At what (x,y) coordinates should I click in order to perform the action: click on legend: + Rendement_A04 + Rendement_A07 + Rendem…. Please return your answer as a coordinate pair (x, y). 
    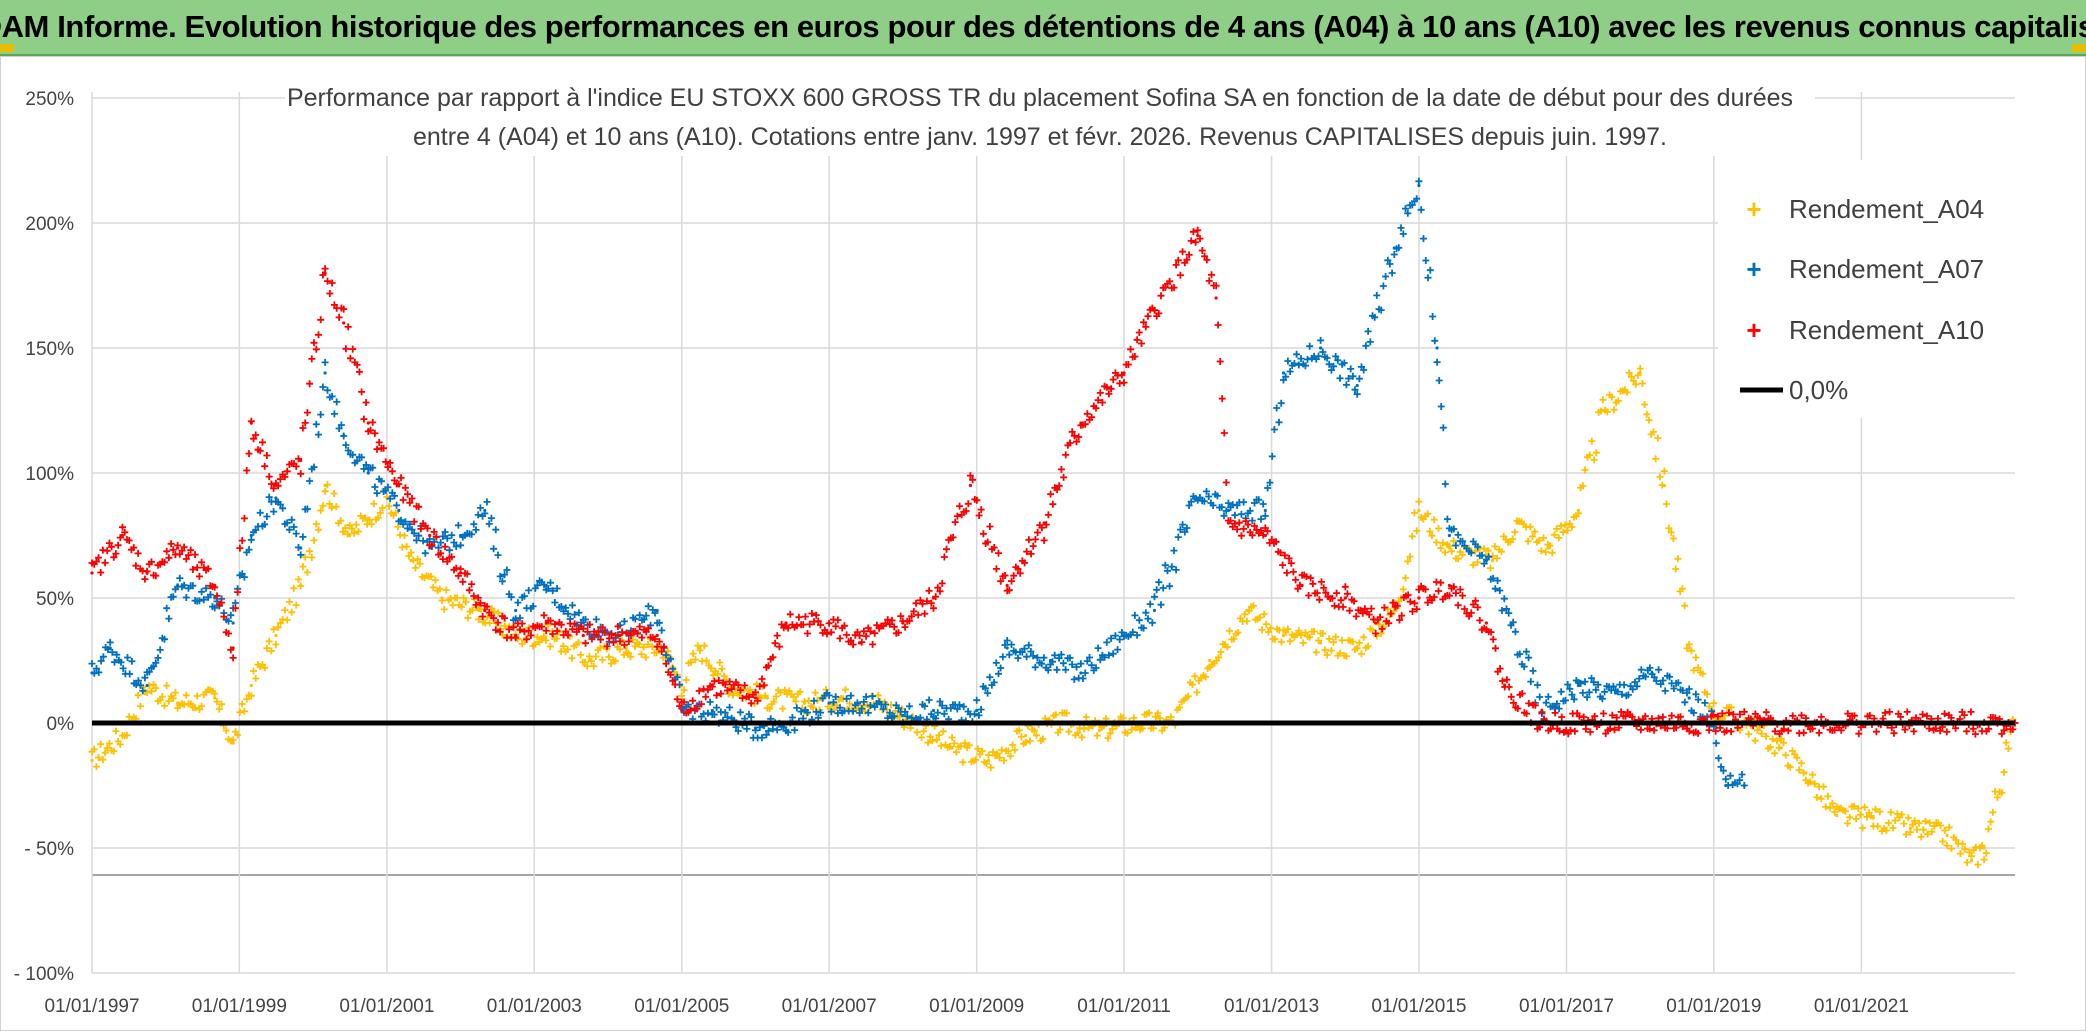
    Looking at the image, I should click on (1867, 289).